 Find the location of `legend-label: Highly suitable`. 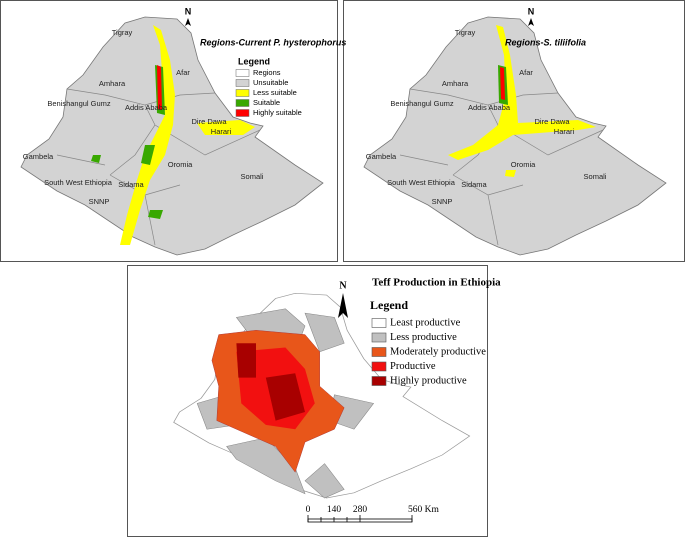

legend-label: Highly suitable is located at coordinates (277, 112).